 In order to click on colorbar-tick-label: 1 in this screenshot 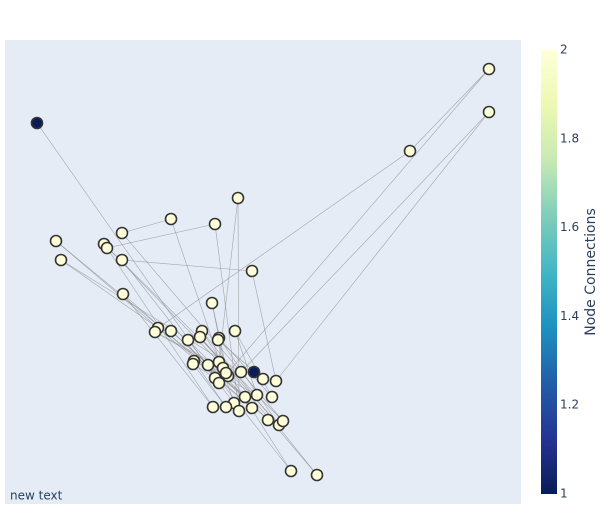, I will do `click(564, 494)`.